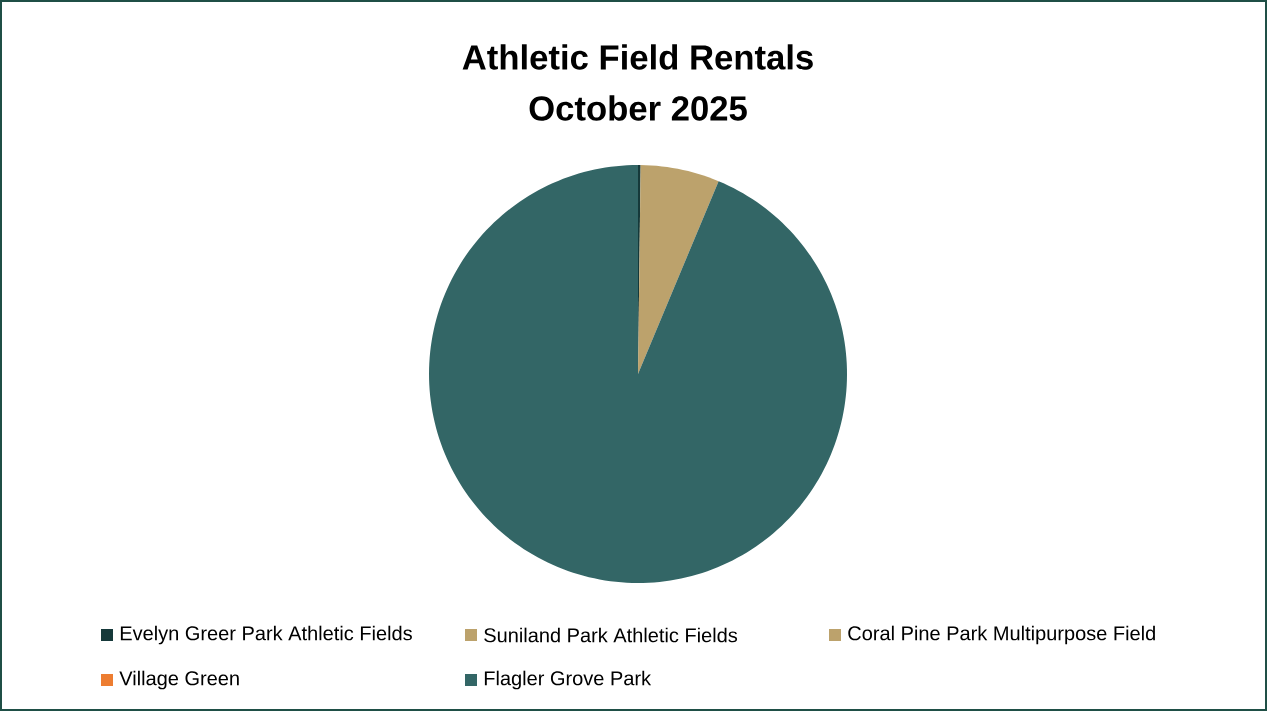 The width and height of the screenshot is (1267, 711). I want to click on chart-subtitle: October 2025, so click(638, 108).